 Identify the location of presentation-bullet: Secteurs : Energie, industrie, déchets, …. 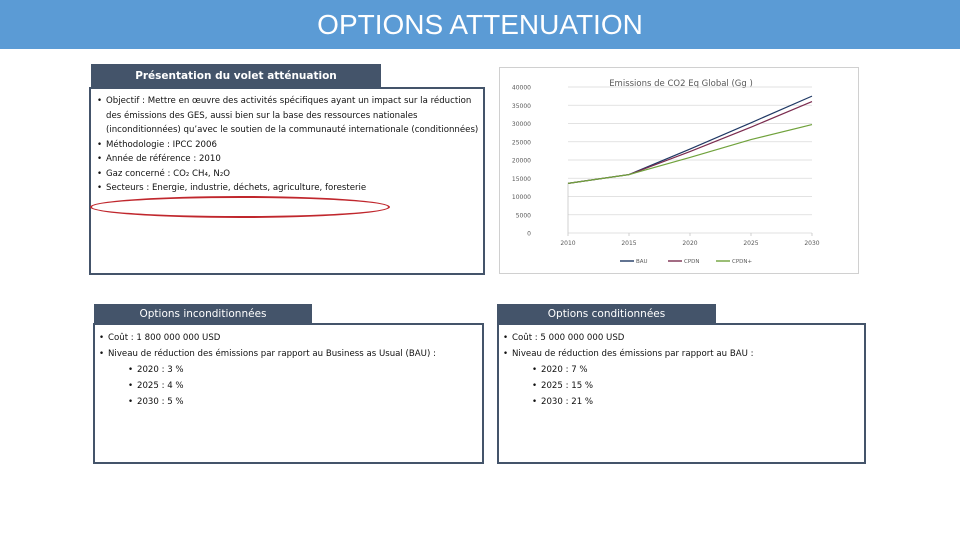
(288, 188).